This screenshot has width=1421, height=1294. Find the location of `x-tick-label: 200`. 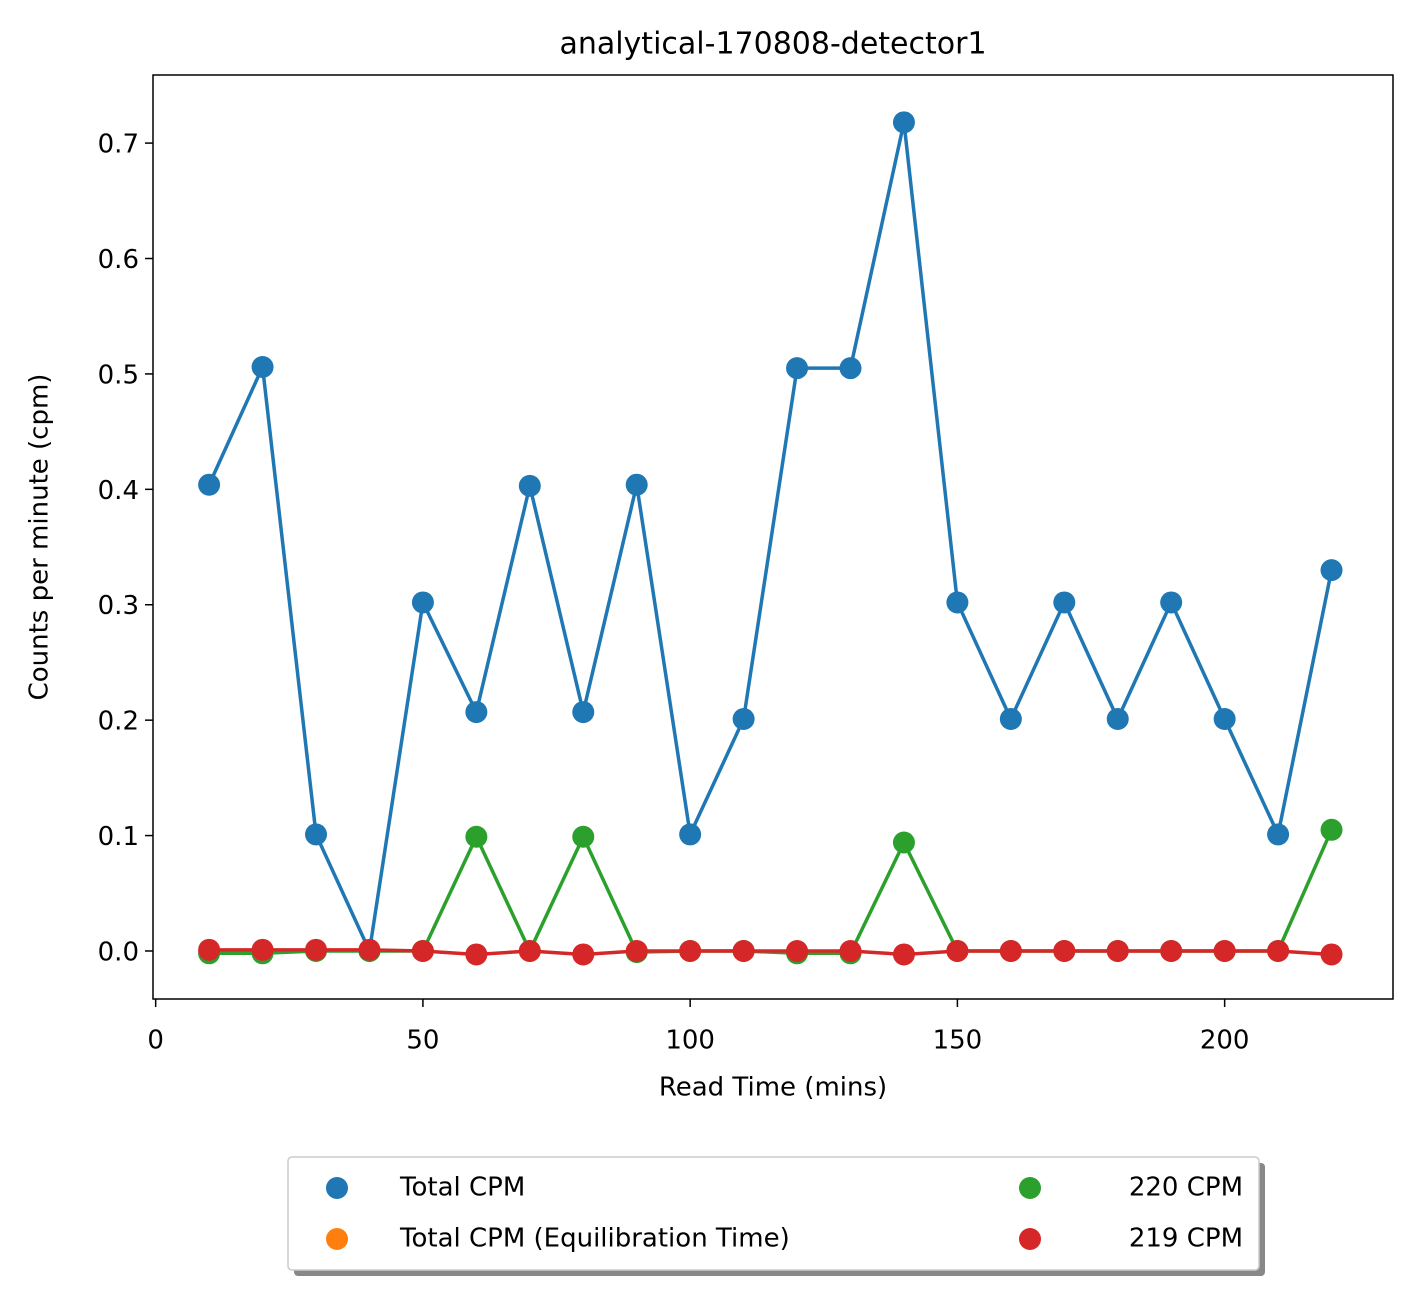

x-tick-label: 200 is located at coordinates (1225, 1041).